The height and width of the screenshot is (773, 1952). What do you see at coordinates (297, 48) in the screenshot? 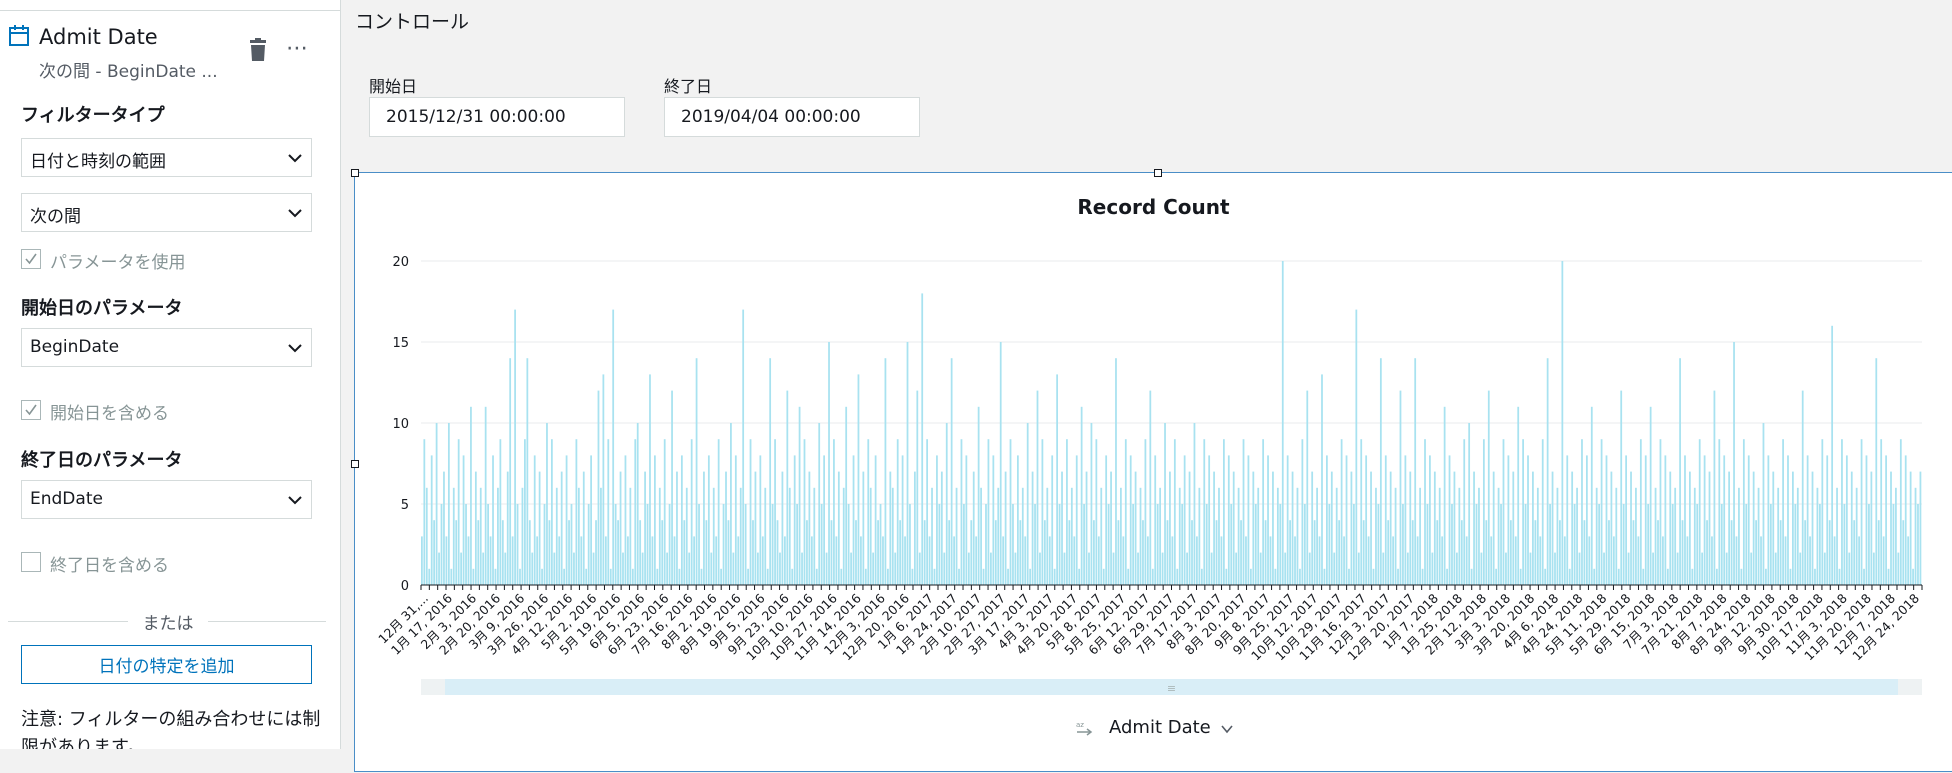
I see `more-icon: ⋯` at bounding box center [297, 48].